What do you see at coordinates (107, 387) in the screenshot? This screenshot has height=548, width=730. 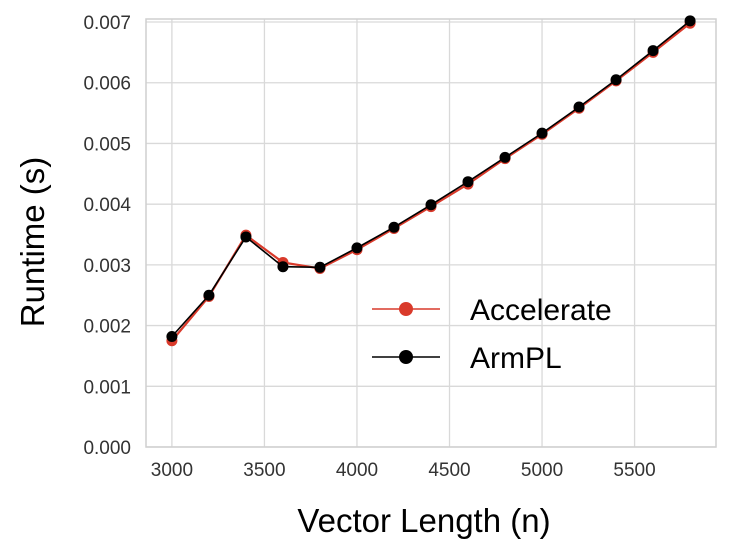 I see `y-tick-label: 0.001` at bounding box center [107, 387].